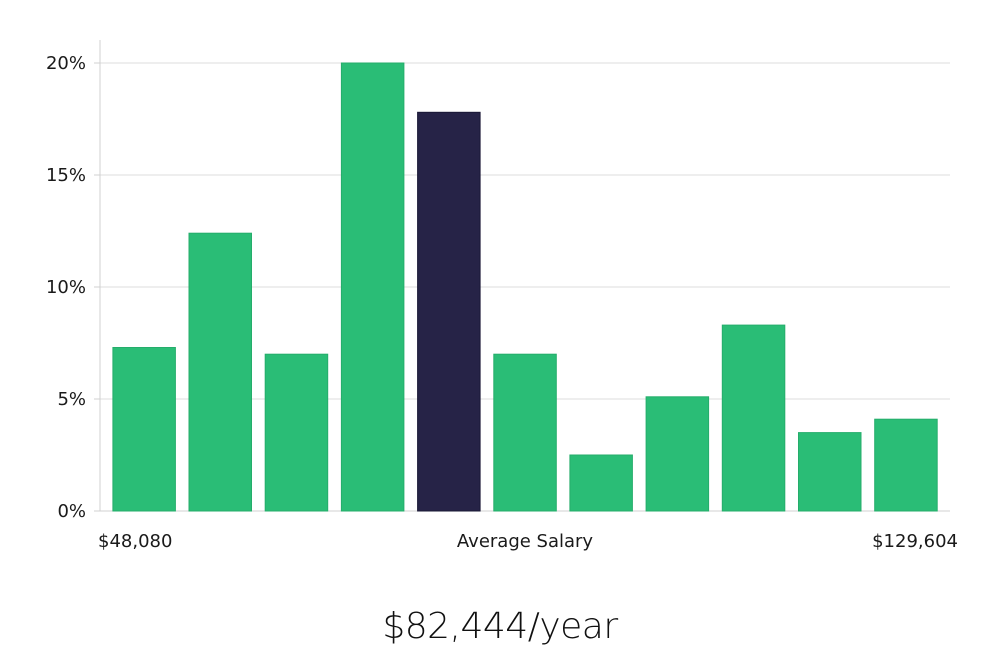 The image size is (1000, 660). Describe the element at coordinates (66, 63) in the screenshot. I see `y-tick-label-20: 20%` at that location.